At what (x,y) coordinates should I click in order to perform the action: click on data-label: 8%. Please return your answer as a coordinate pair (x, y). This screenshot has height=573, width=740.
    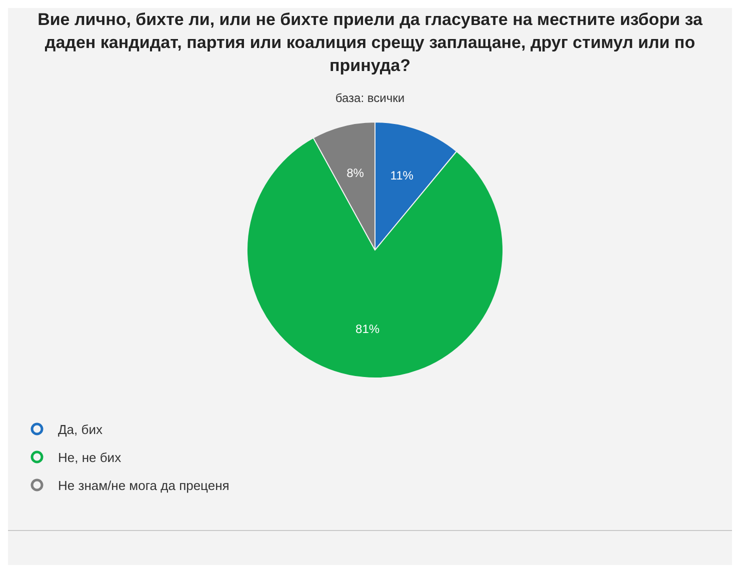
    Looking at the image, I should click on (355, 173).